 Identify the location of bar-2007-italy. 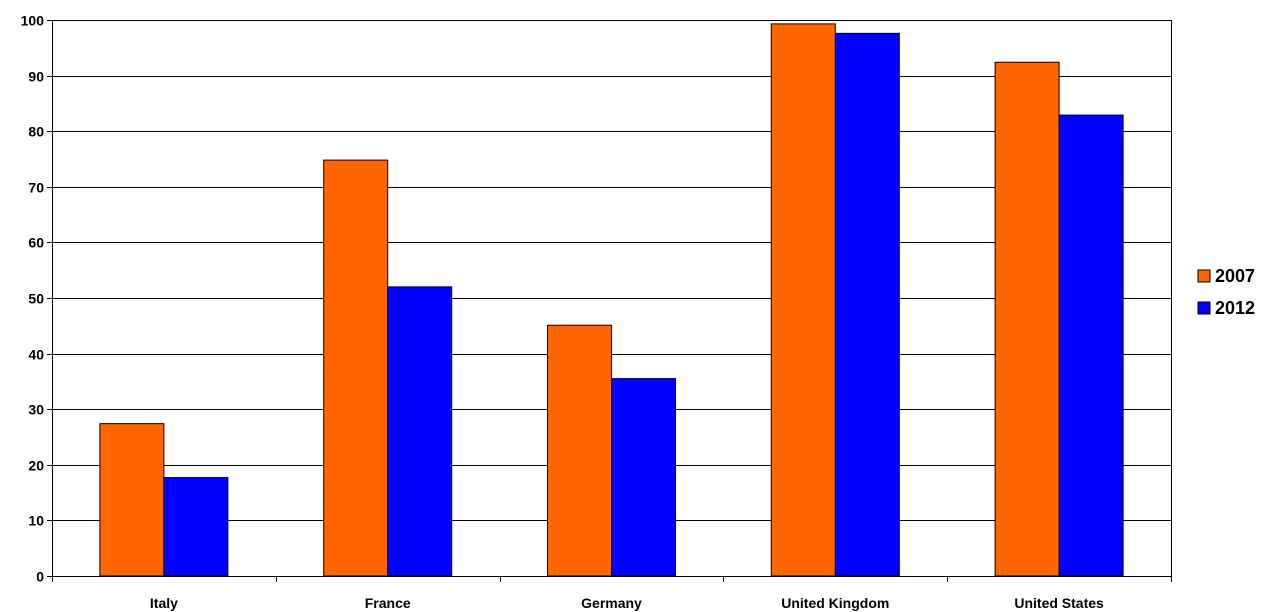
(132, 500).